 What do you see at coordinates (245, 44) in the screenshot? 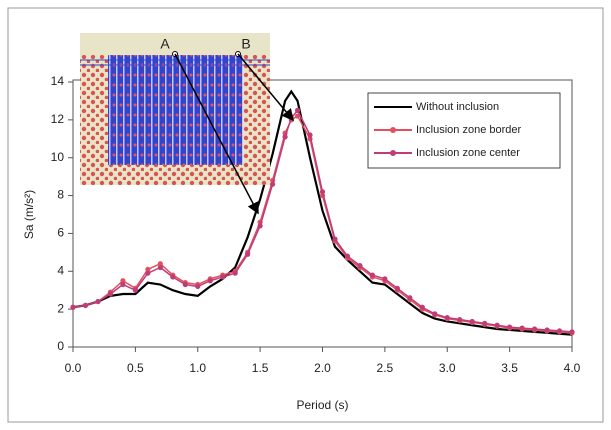
I see `annotation: B` at bounding box center [245, 44].